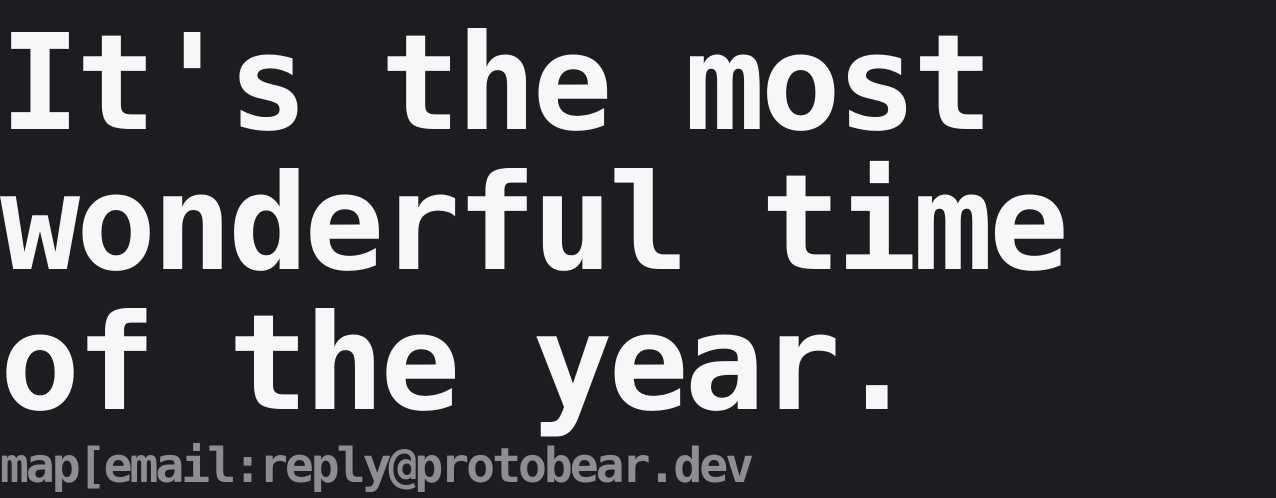  What do you see at coordinates (377, 466) in the screenshot?
I see `email-meta-text: map[email:reply@protobear.dev` at bounding box center [377, 466].